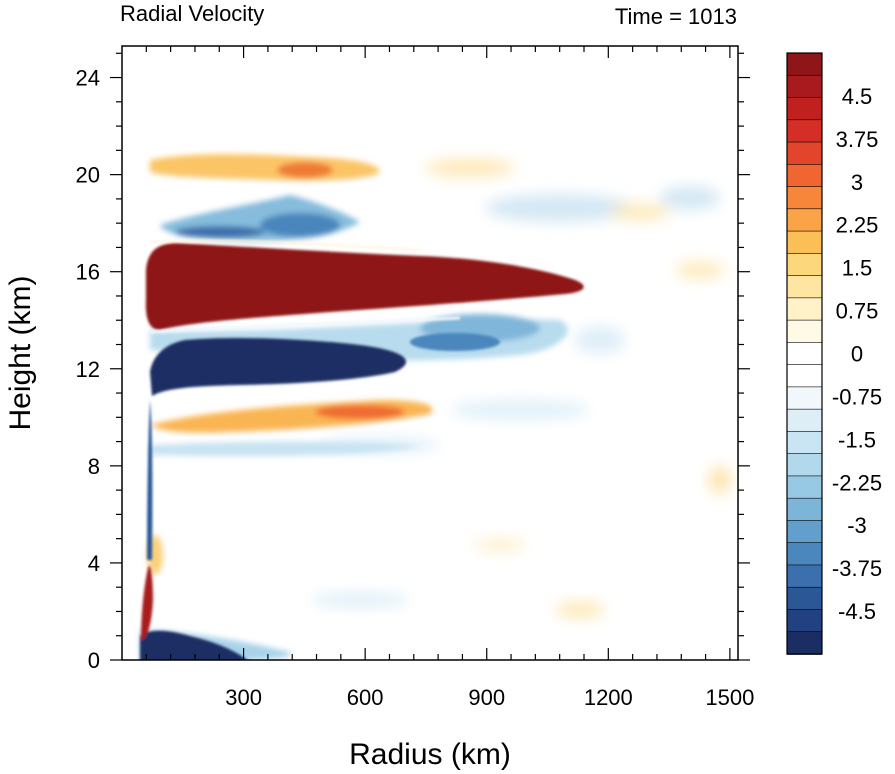 The width and height of the screenshot is (895, 774). I want to click on colorbar-tick-label: -0.75, so click(857, 396).